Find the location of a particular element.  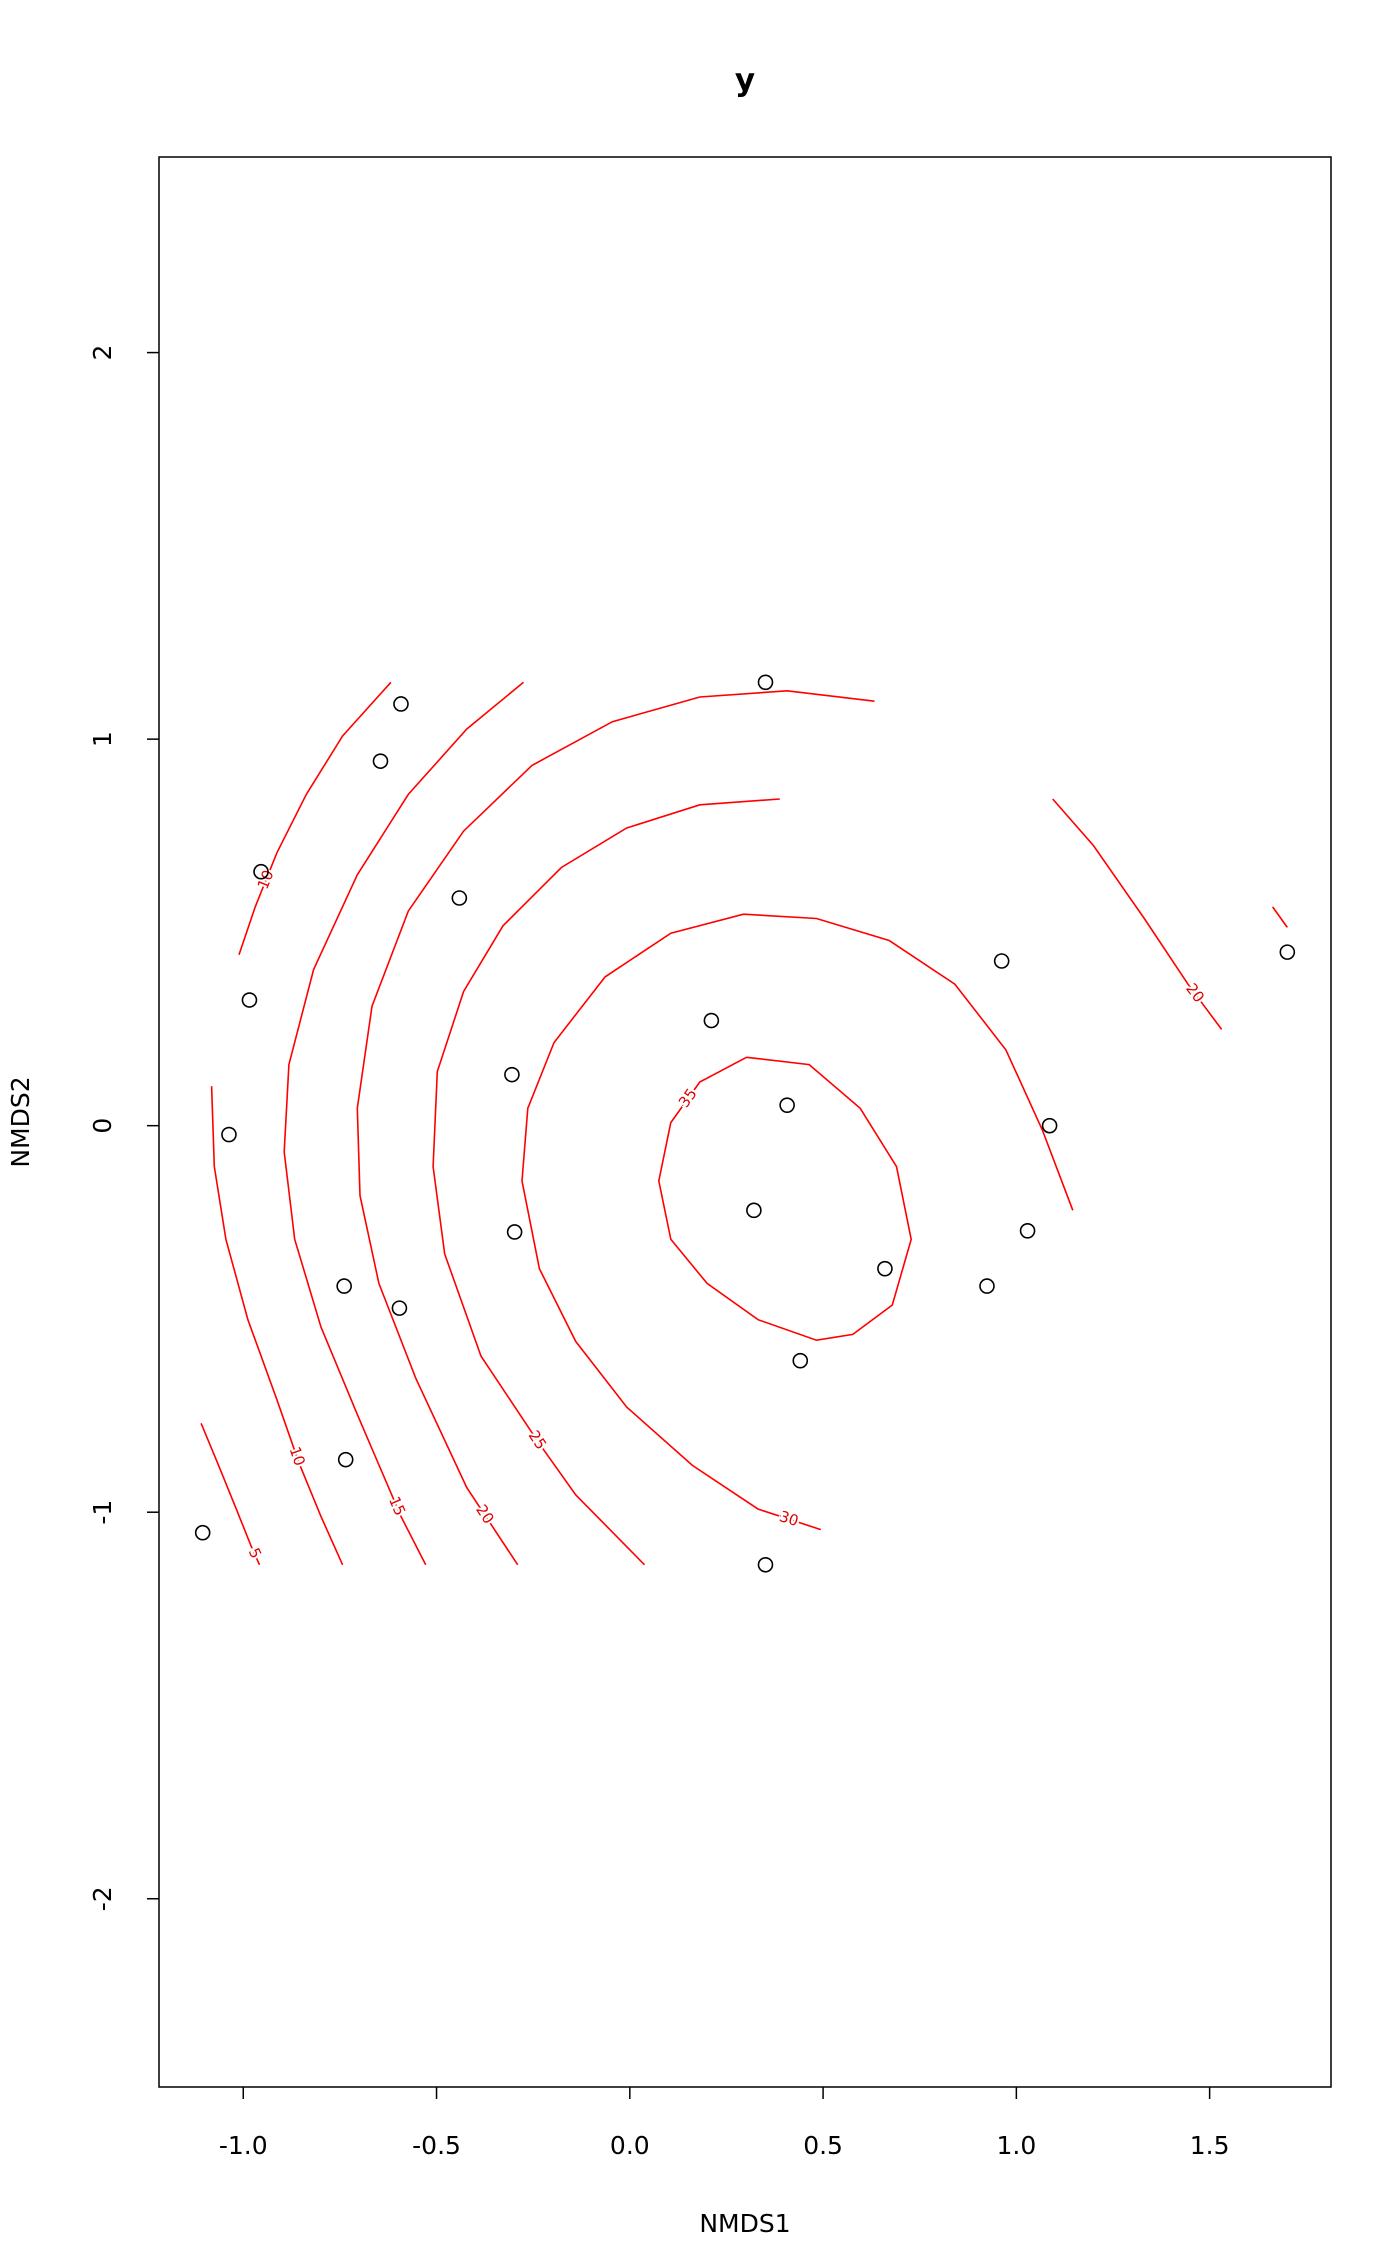

contour-label: 5 is located at coordinates (255, 1553).